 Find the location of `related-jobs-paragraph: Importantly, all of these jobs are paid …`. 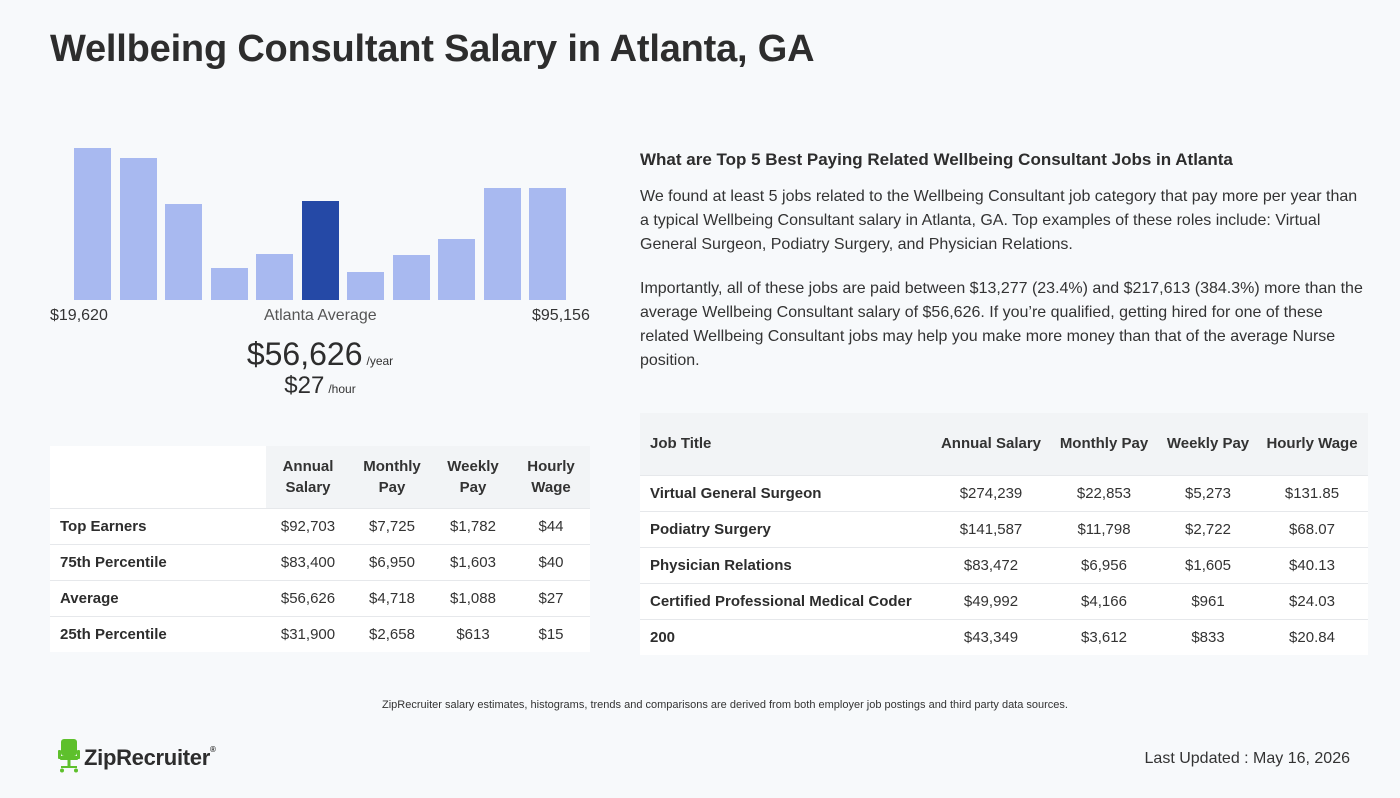

related-jobs-paragraph: Importantly, all of these jobs are paid … is located at coordinates (1001, 324).